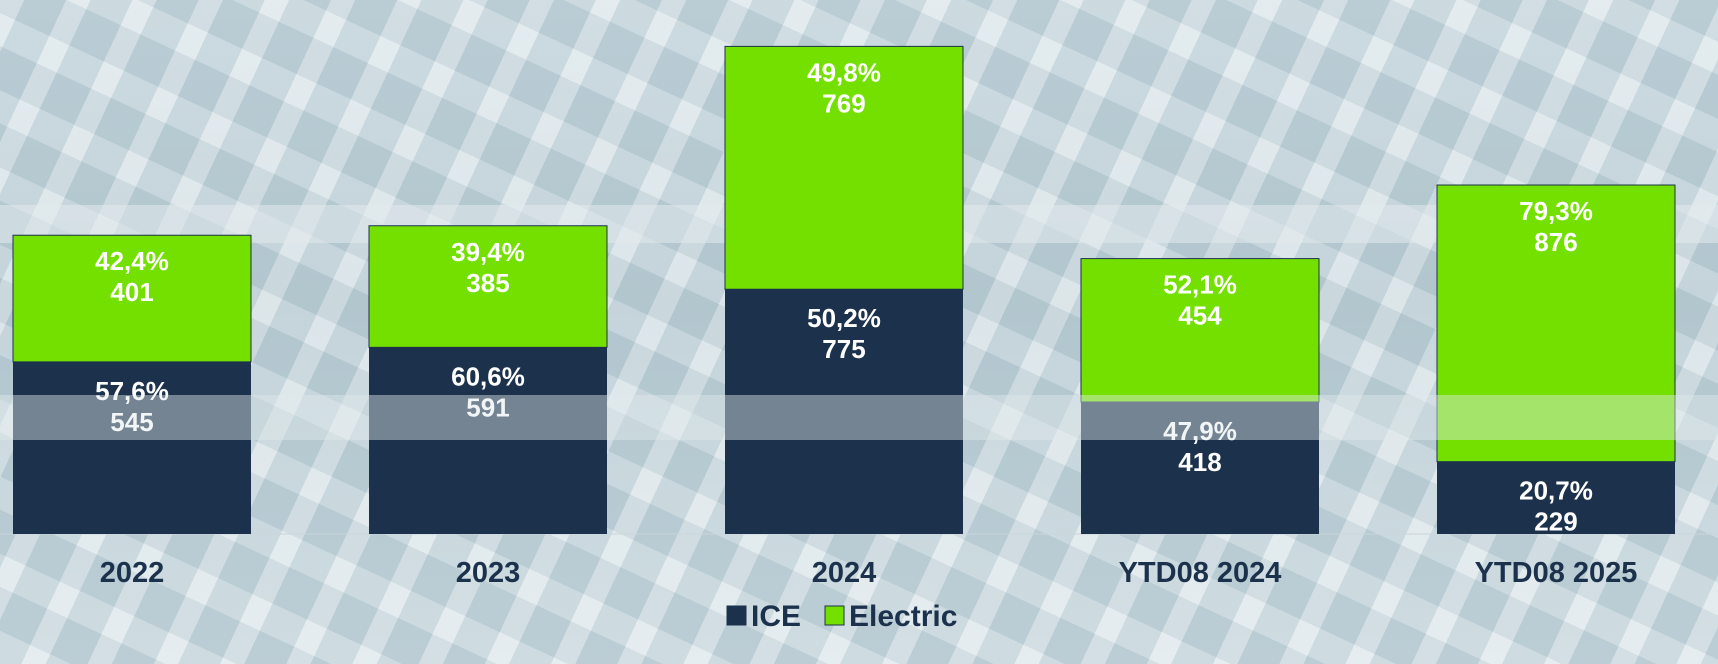  I want to click on bar-ice-2022, so click(132, 447).